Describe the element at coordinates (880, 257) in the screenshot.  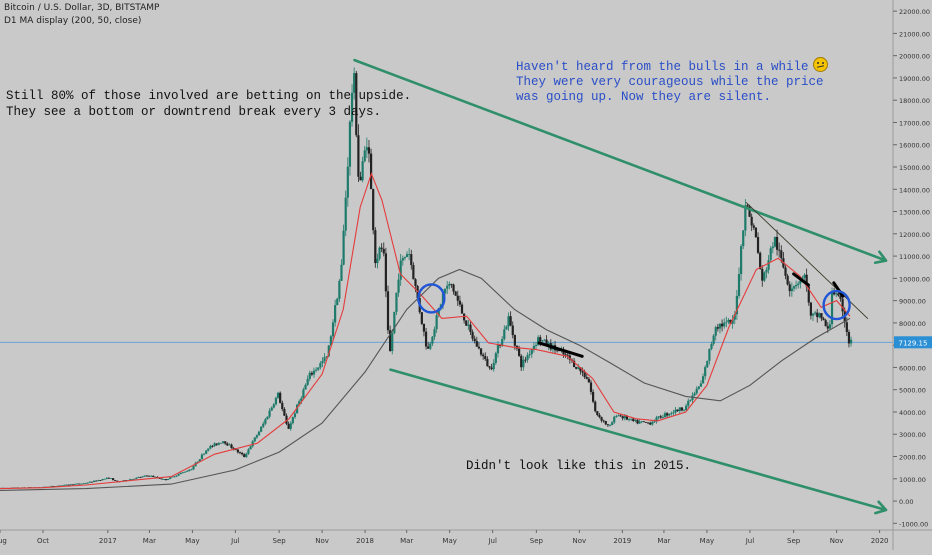
I see `arrowhead-upper-channel` at that location.